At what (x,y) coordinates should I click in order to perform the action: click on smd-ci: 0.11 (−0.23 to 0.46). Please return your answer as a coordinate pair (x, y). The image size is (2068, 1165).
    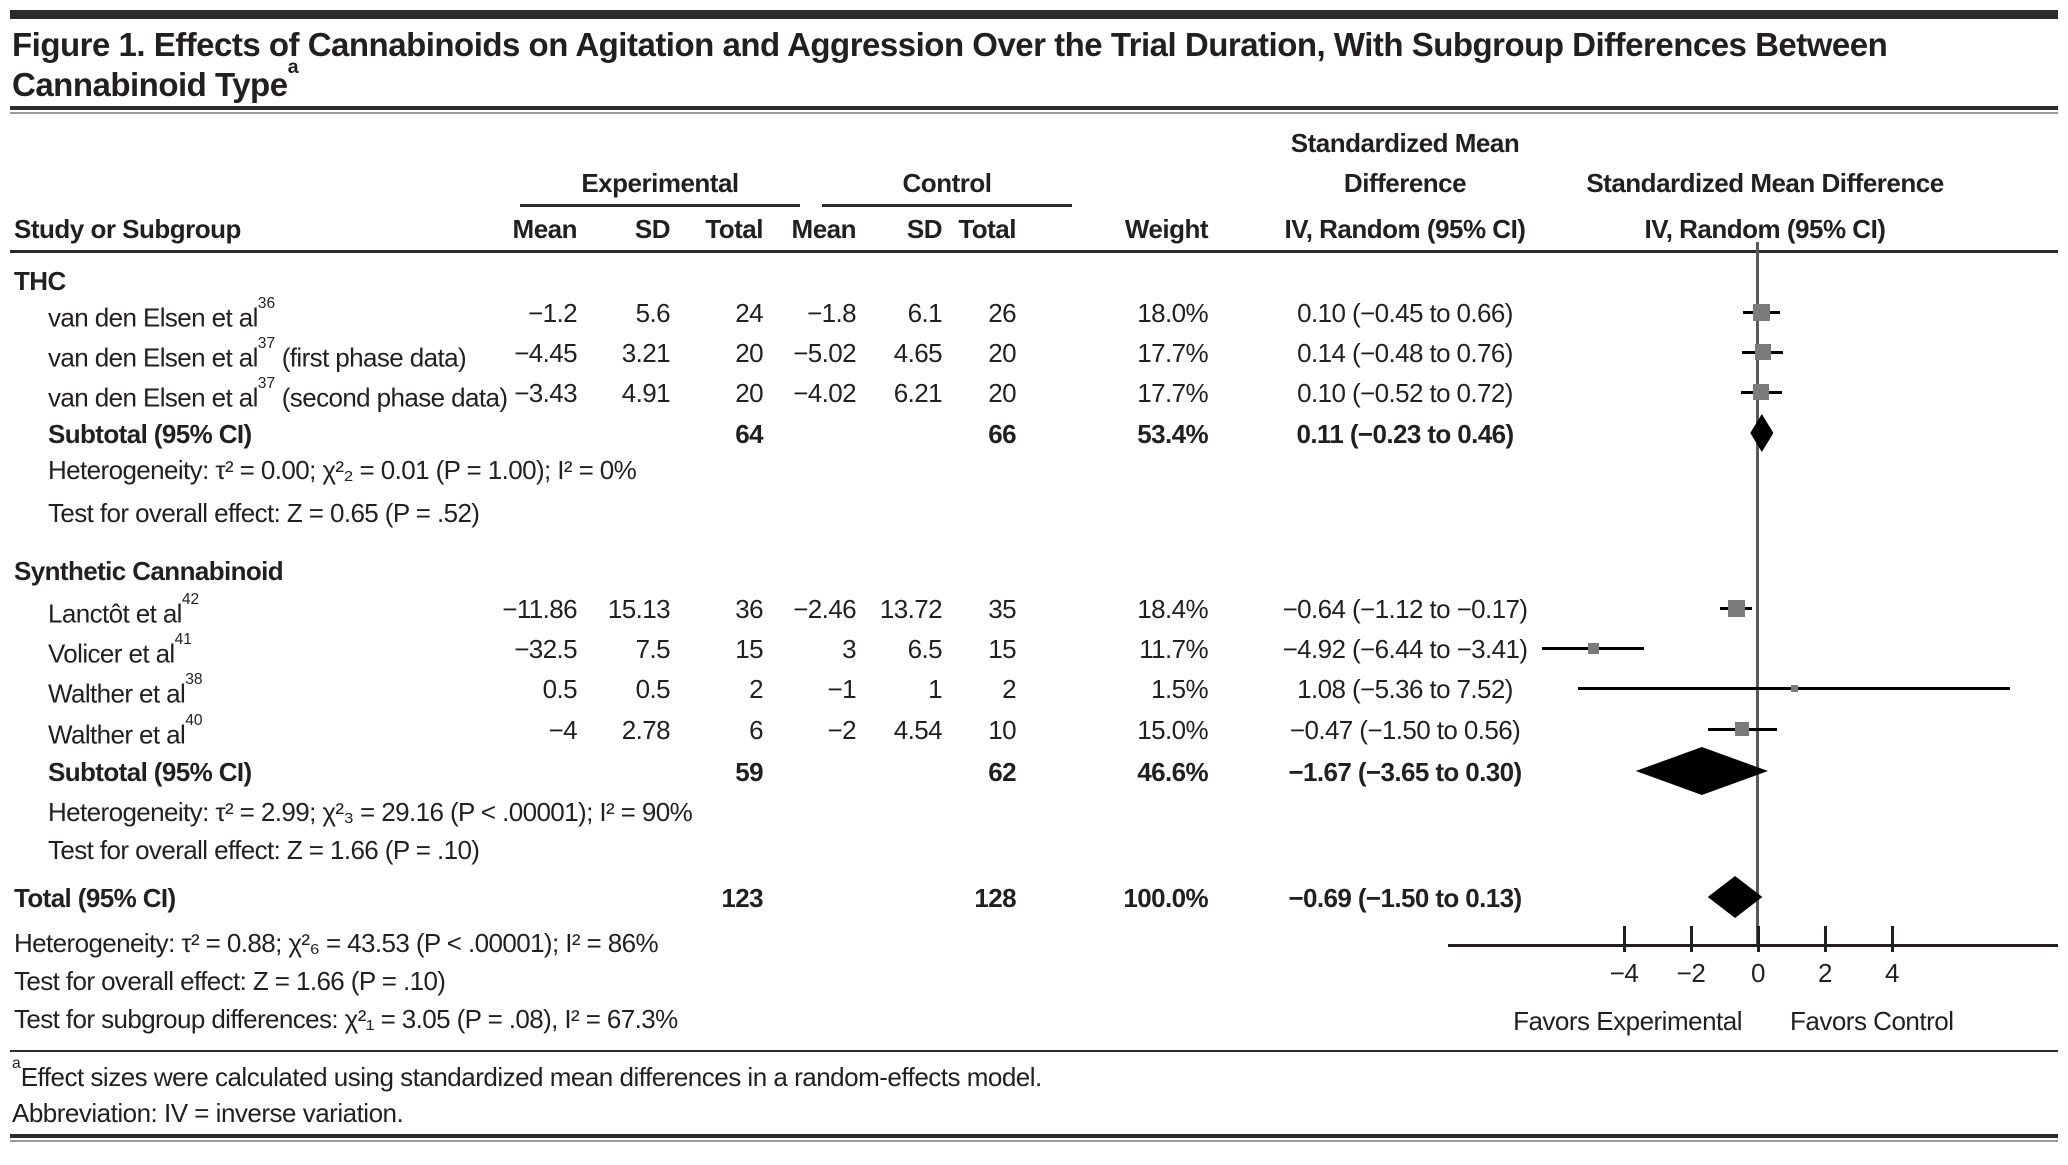
    Looking at the image, I should click on (1405, 434).